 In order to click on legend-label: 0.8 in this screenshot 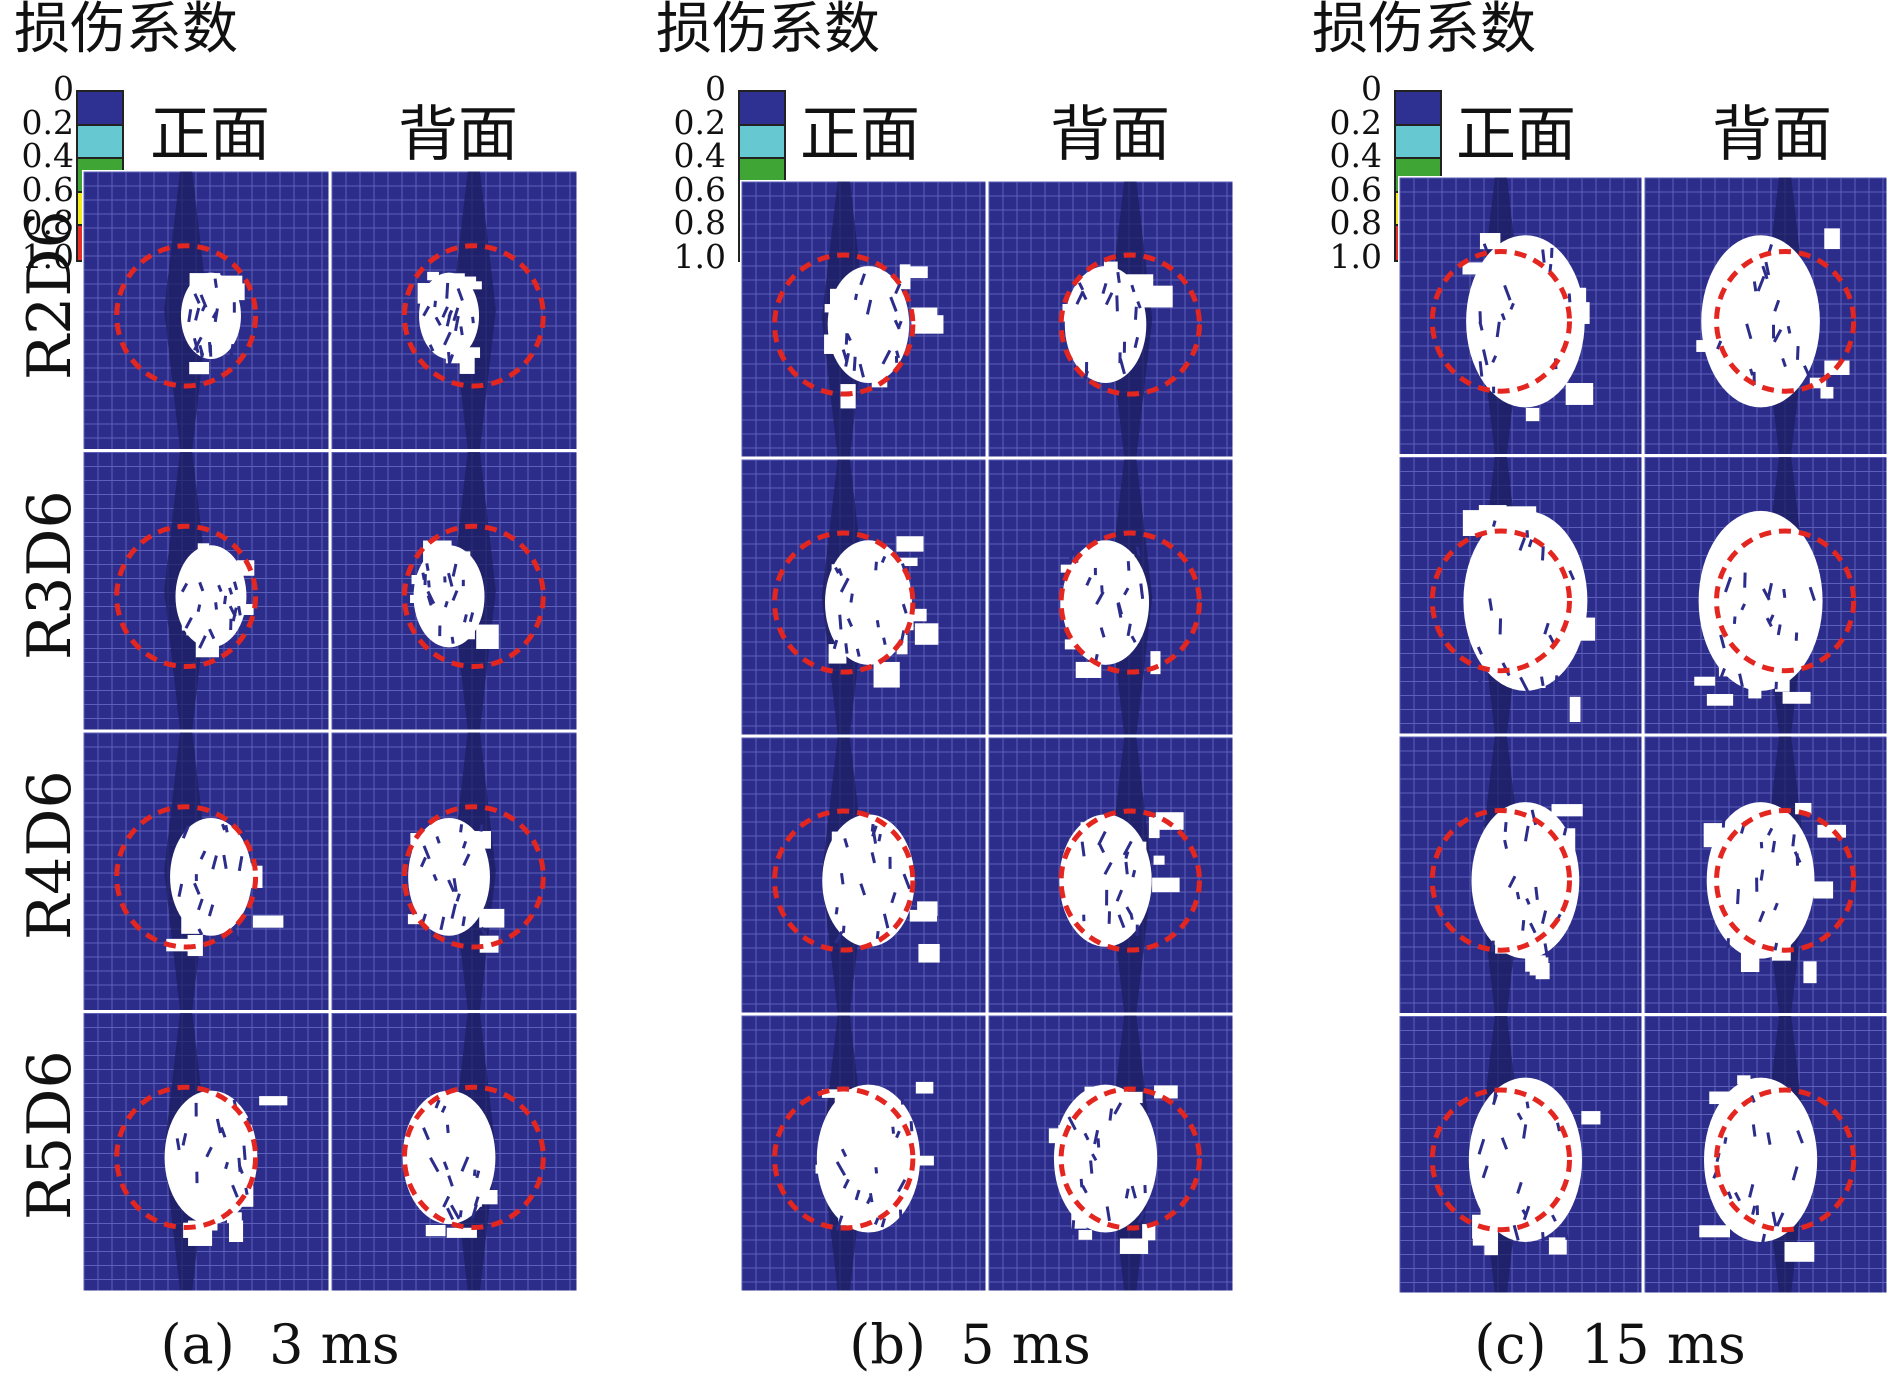, I will do `click(47, 222)`.